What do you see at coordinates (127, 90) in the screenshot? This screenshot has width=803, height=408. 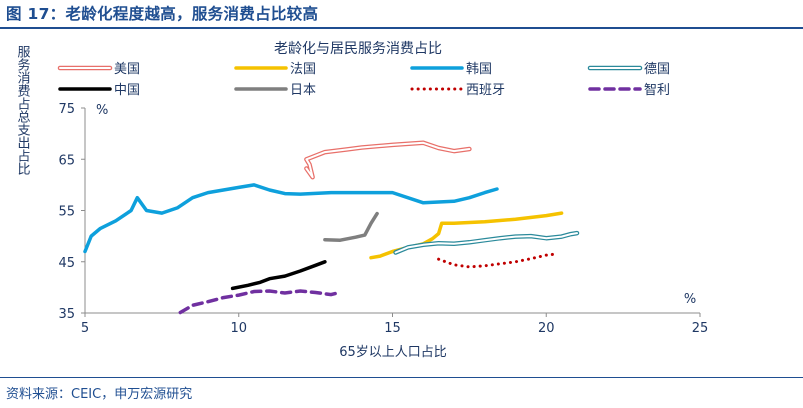 I see `legend-label-4: 中国` at bounding box center [127, 90].